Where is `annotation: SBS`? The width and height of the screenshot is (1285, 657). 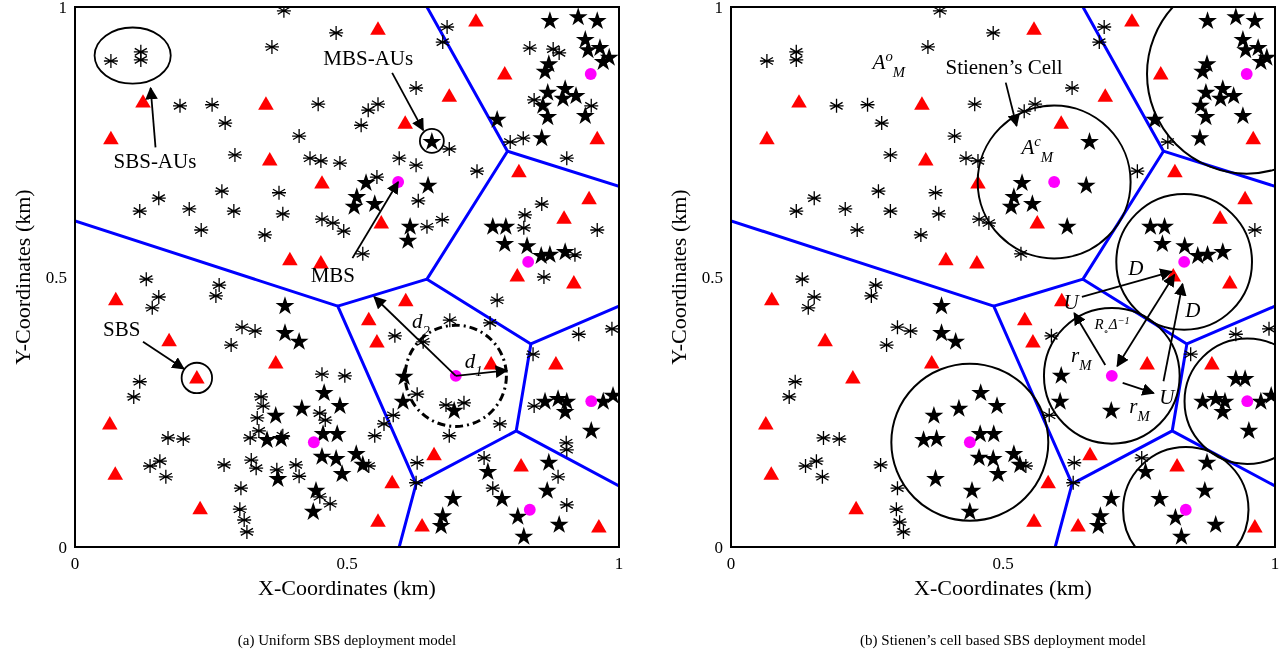 annotation: SBS is located at coordinates (122, 329).